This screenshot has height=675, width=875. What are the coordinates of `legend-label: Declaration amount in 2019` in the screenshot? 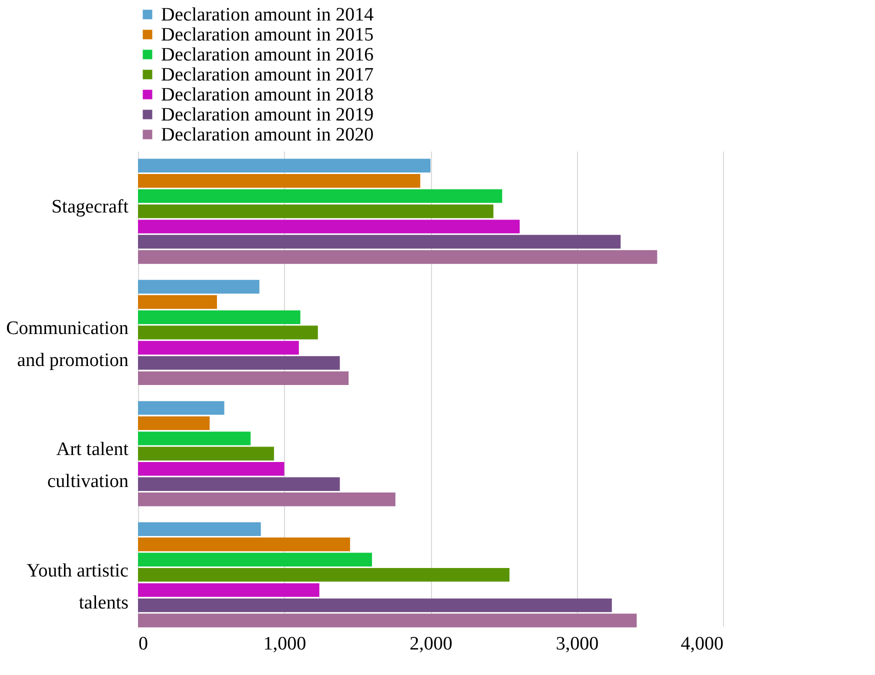 It's located at (267, 115).